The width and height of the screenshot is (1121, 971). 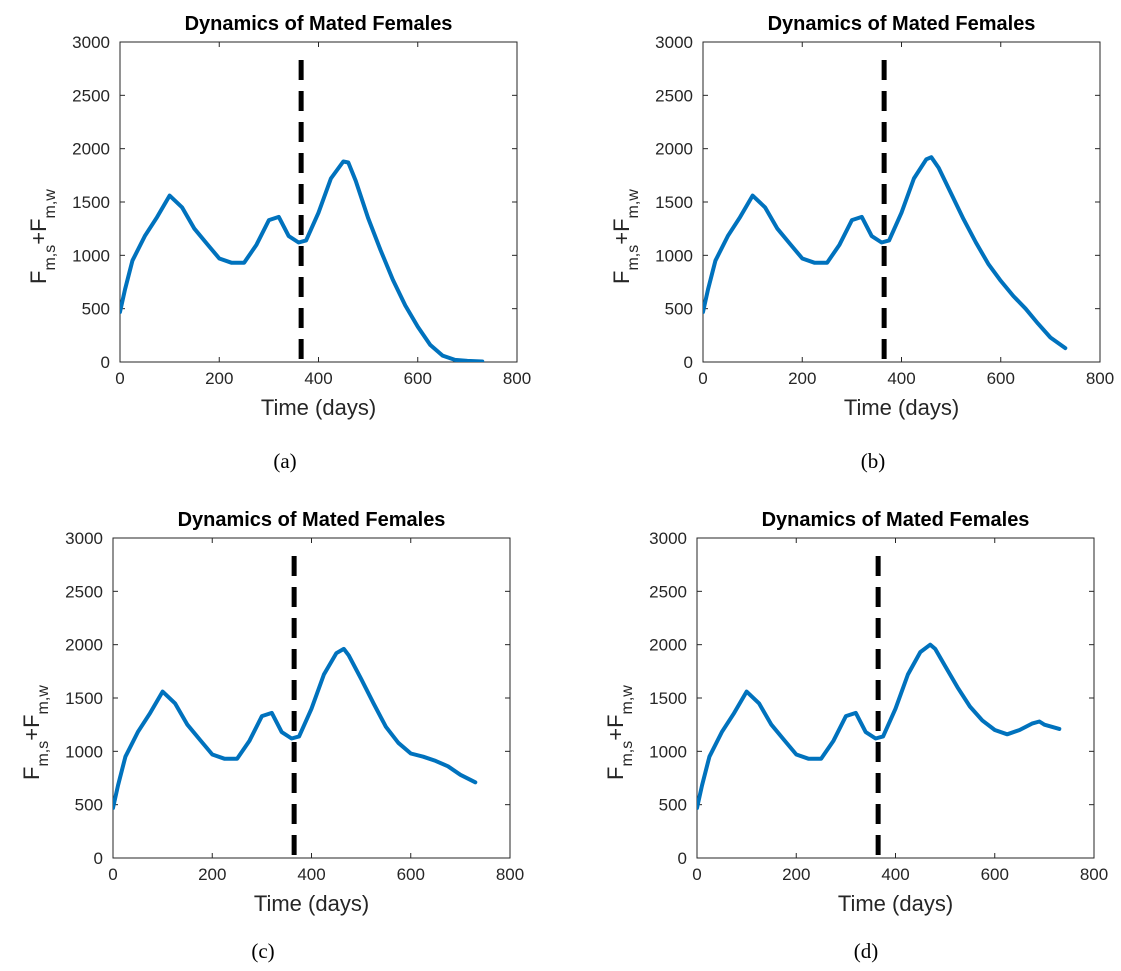 What do you see at coordinates (866, 951) in the screenshot?
I see `panel-caption: (d)` at bounding box center [866, 951].